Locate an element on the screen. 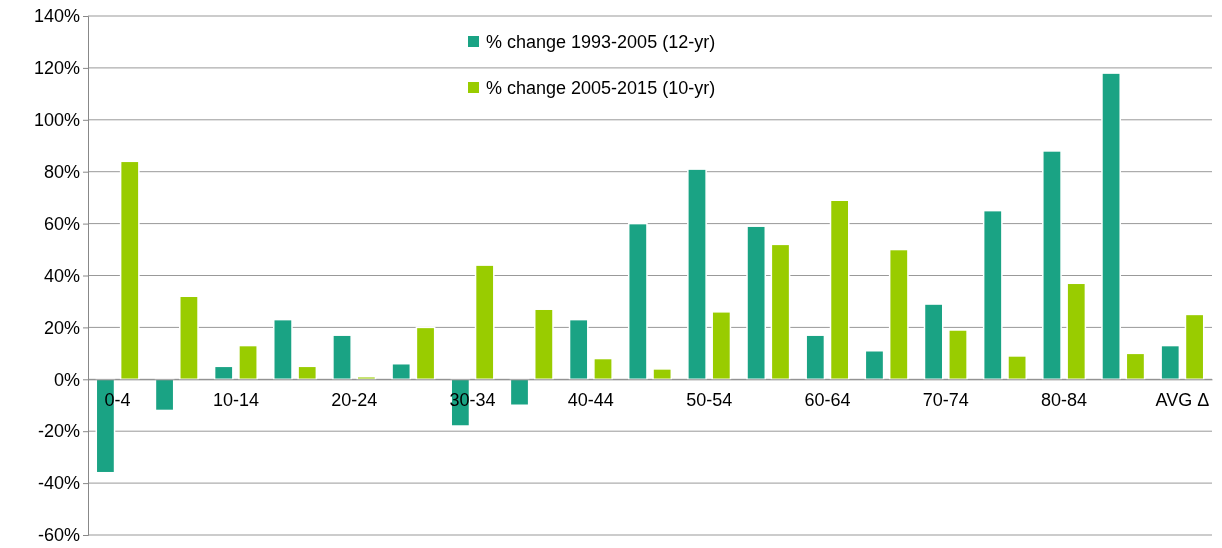 This screenshot has width=1222, height=548. y-tick-label: 100% is located at coordinates (56, 120).